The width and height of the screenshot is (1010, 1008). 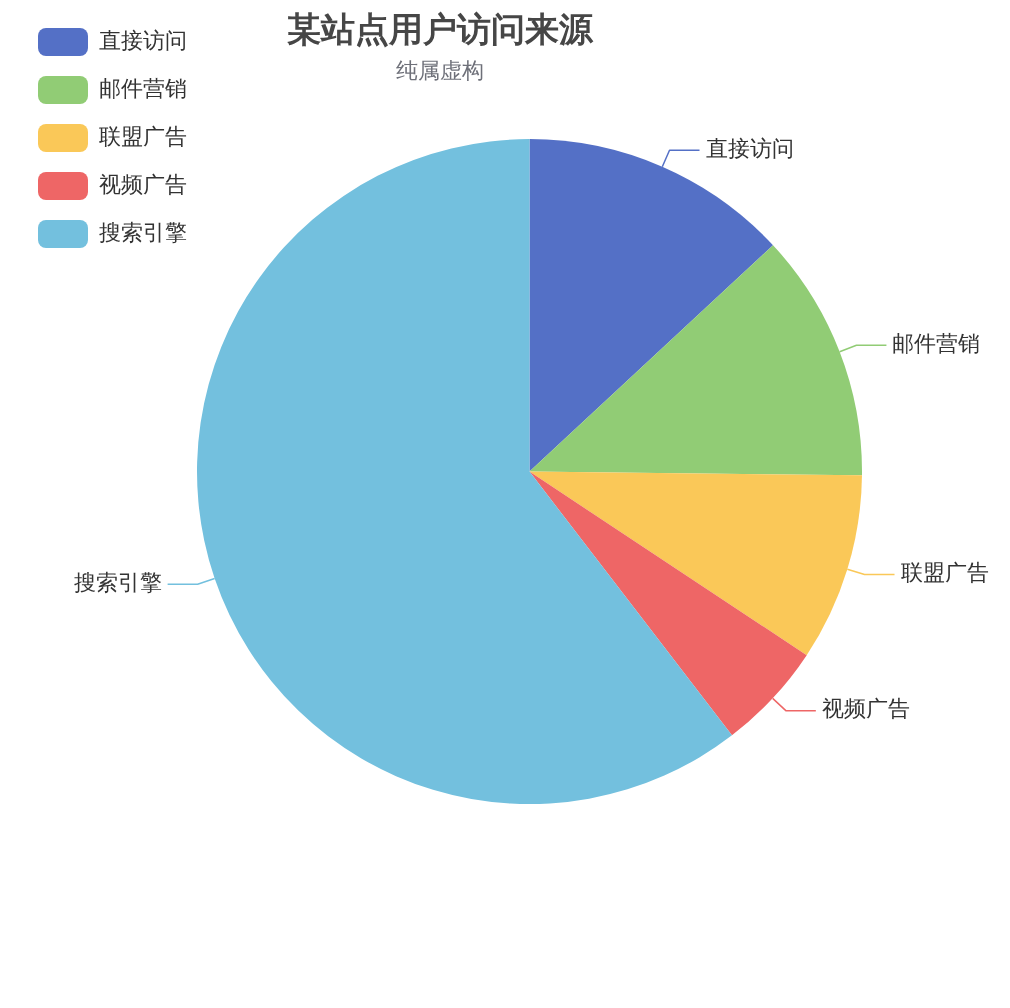 What do you see at coordinates (117, 583) in the screenshot?
I see `slice-label: 搜索引擎` at bounding box center [117, 583].